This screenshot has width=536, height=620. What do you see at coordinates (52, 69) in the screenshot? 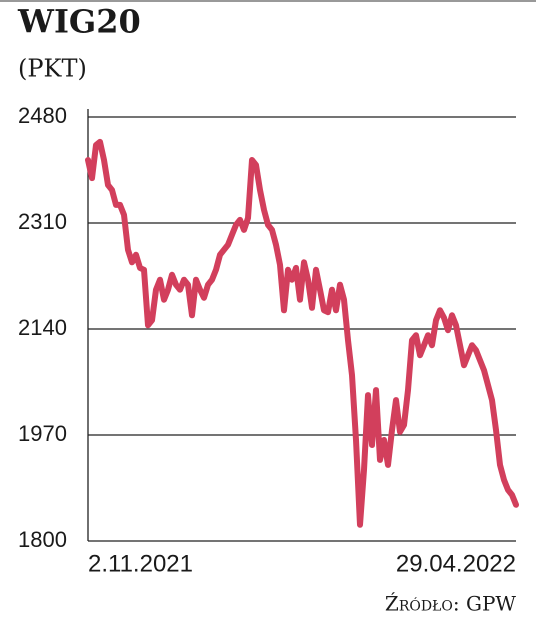
I see `chart-subtitle: (PKT)` at bounding box center [52, 69].